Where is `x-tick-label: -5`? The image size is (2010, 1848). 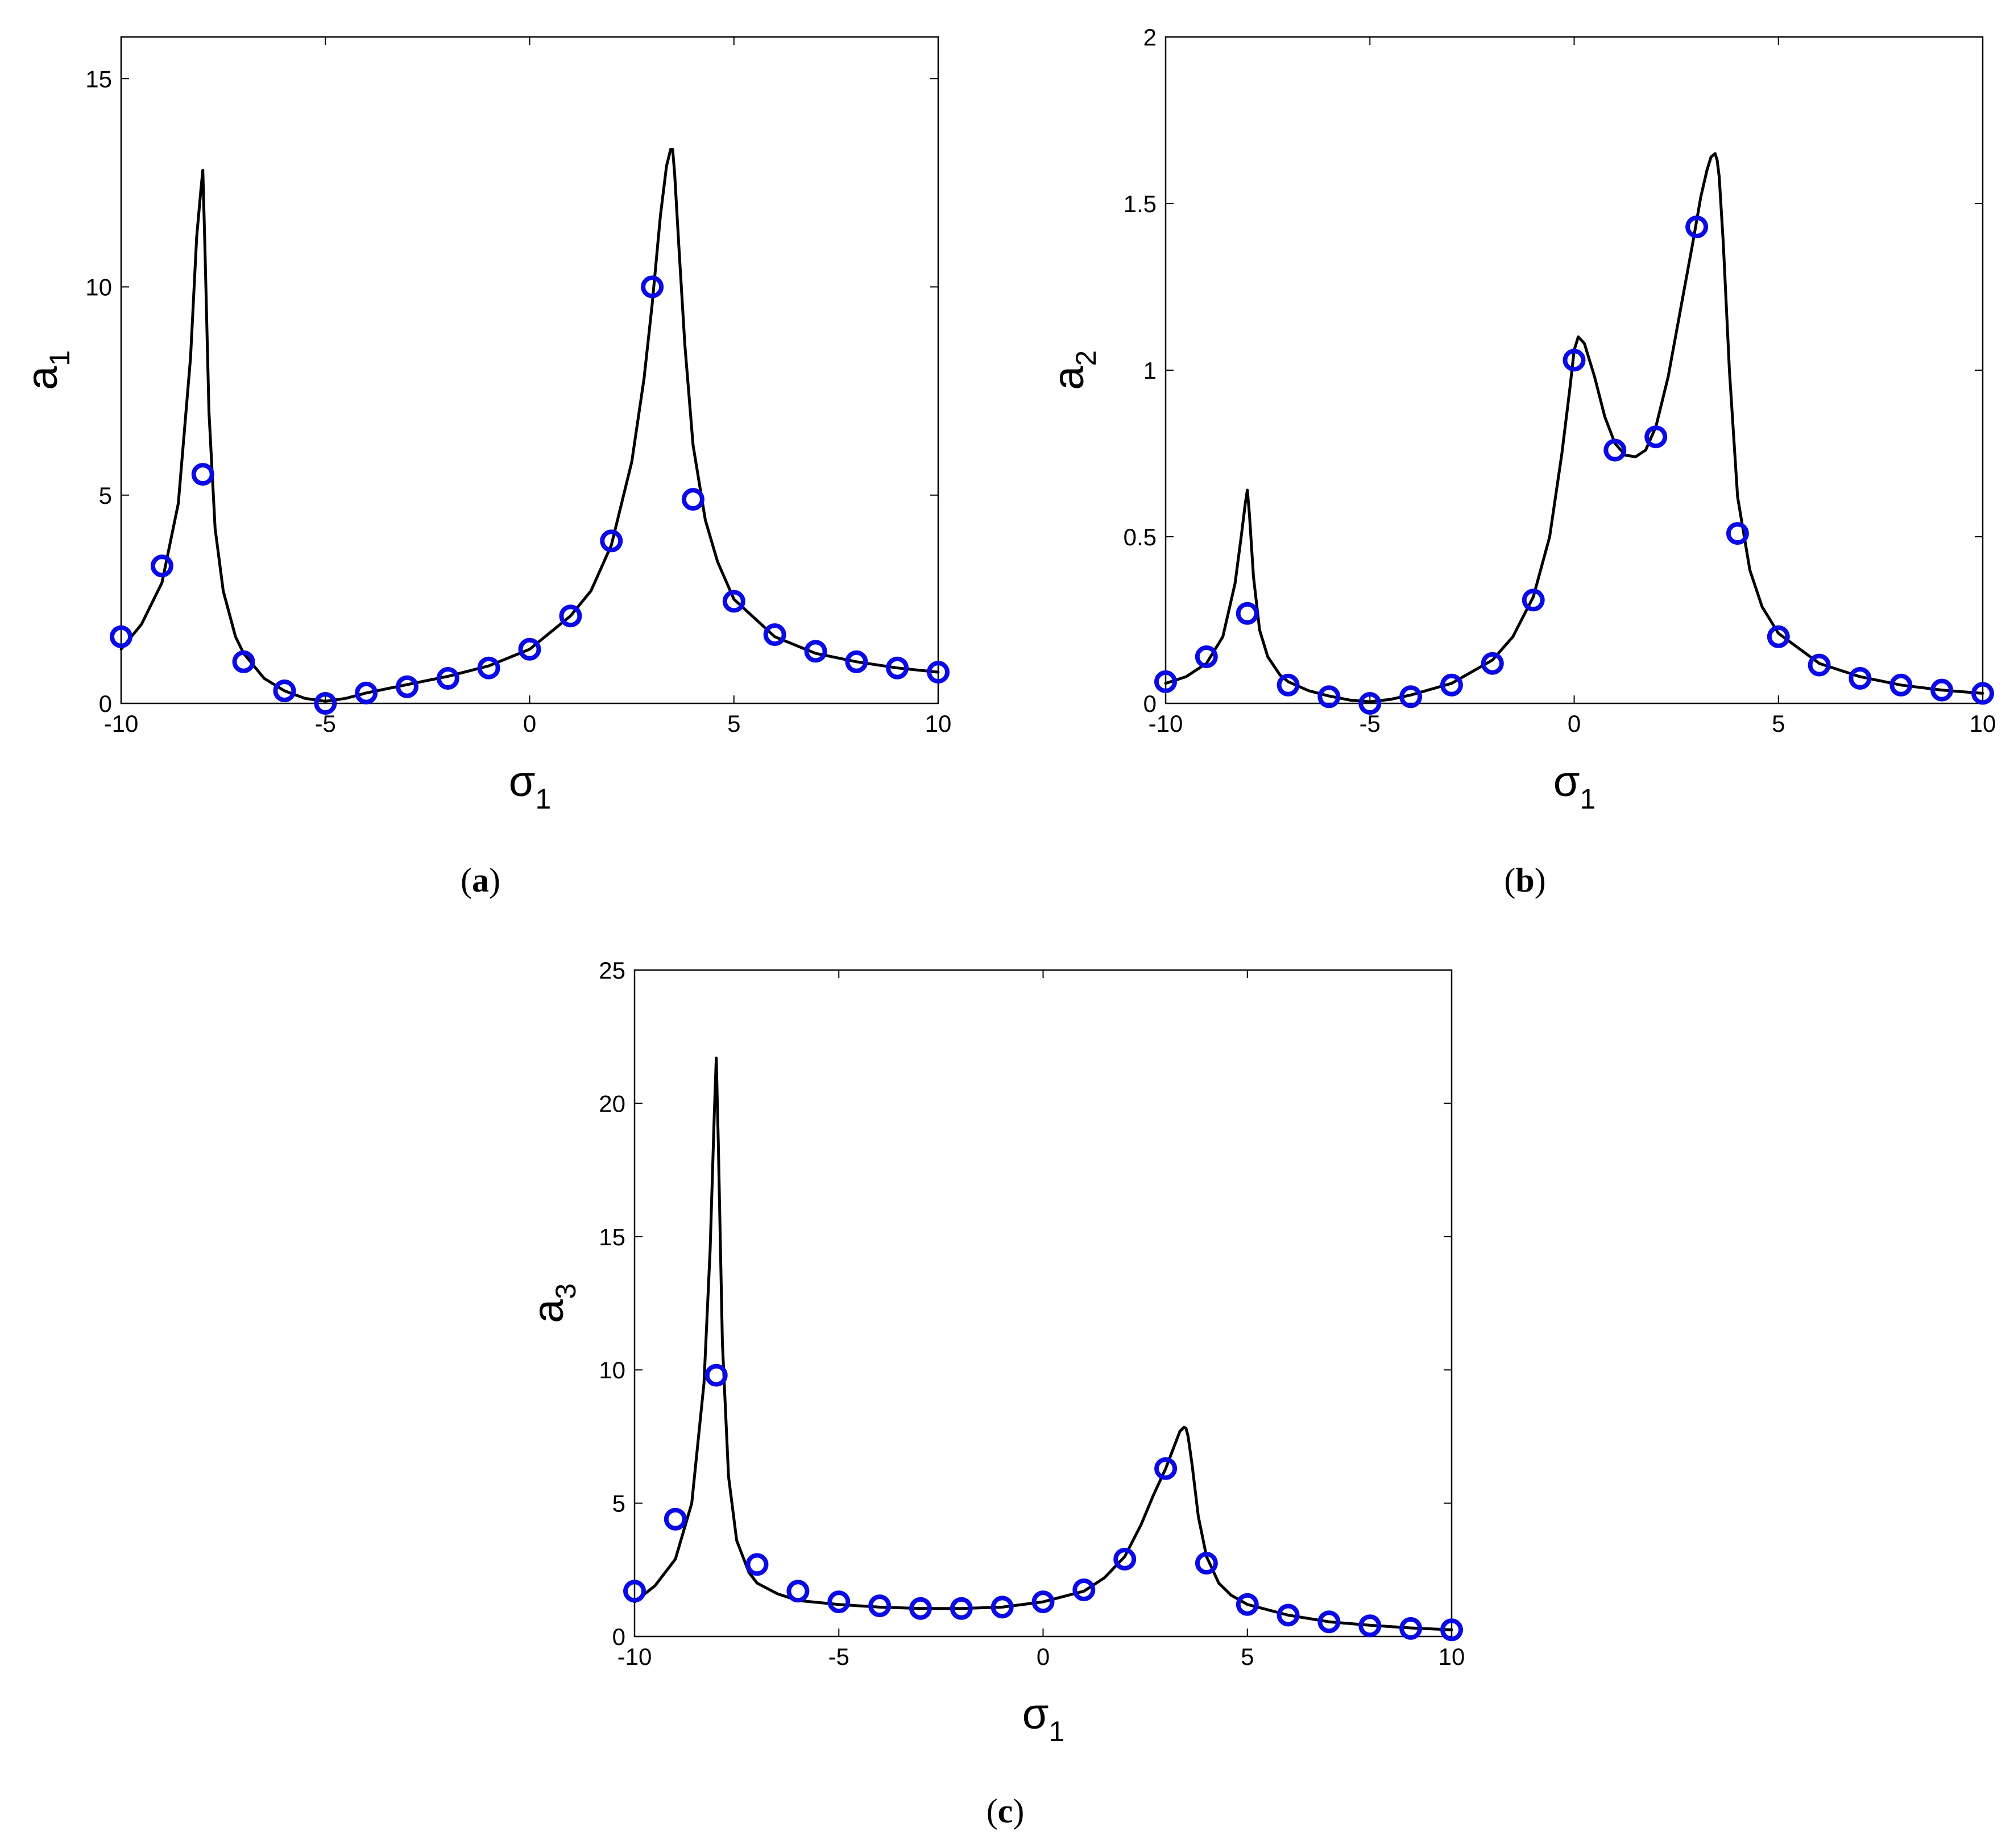
x-tick-label: -5 is located at coordinates (838, 1656).